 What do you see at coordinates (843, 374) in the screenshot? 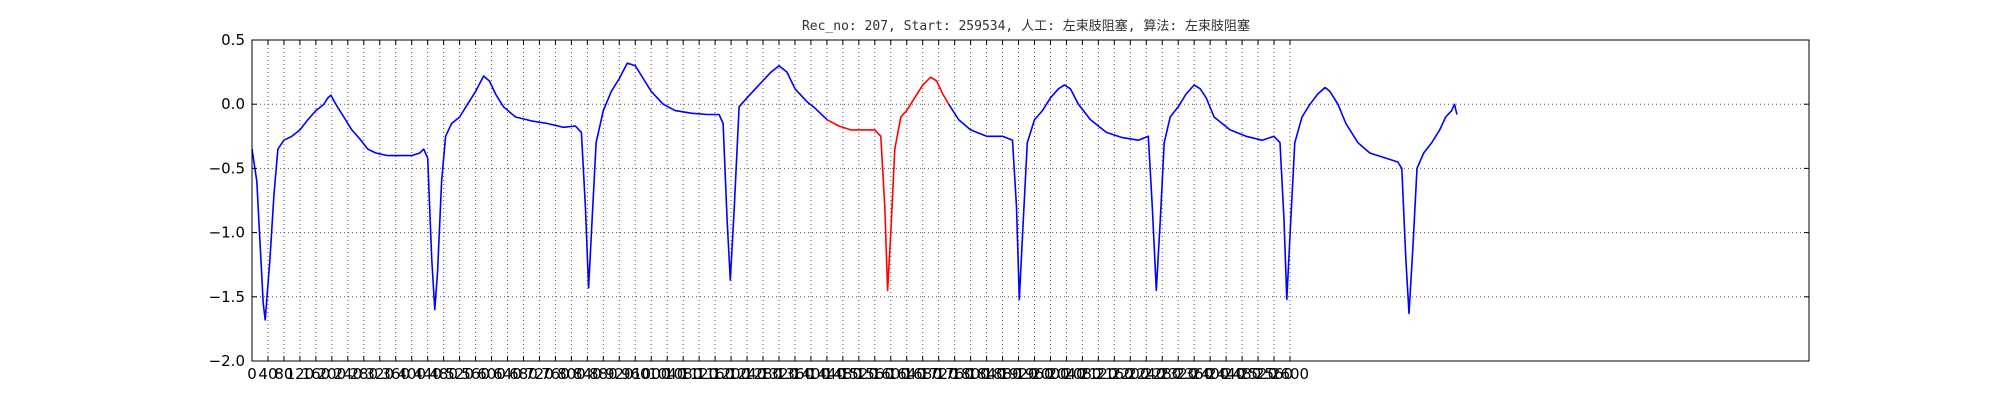
I see `x-tick-label: 1480` at bounding box center [843, 374].